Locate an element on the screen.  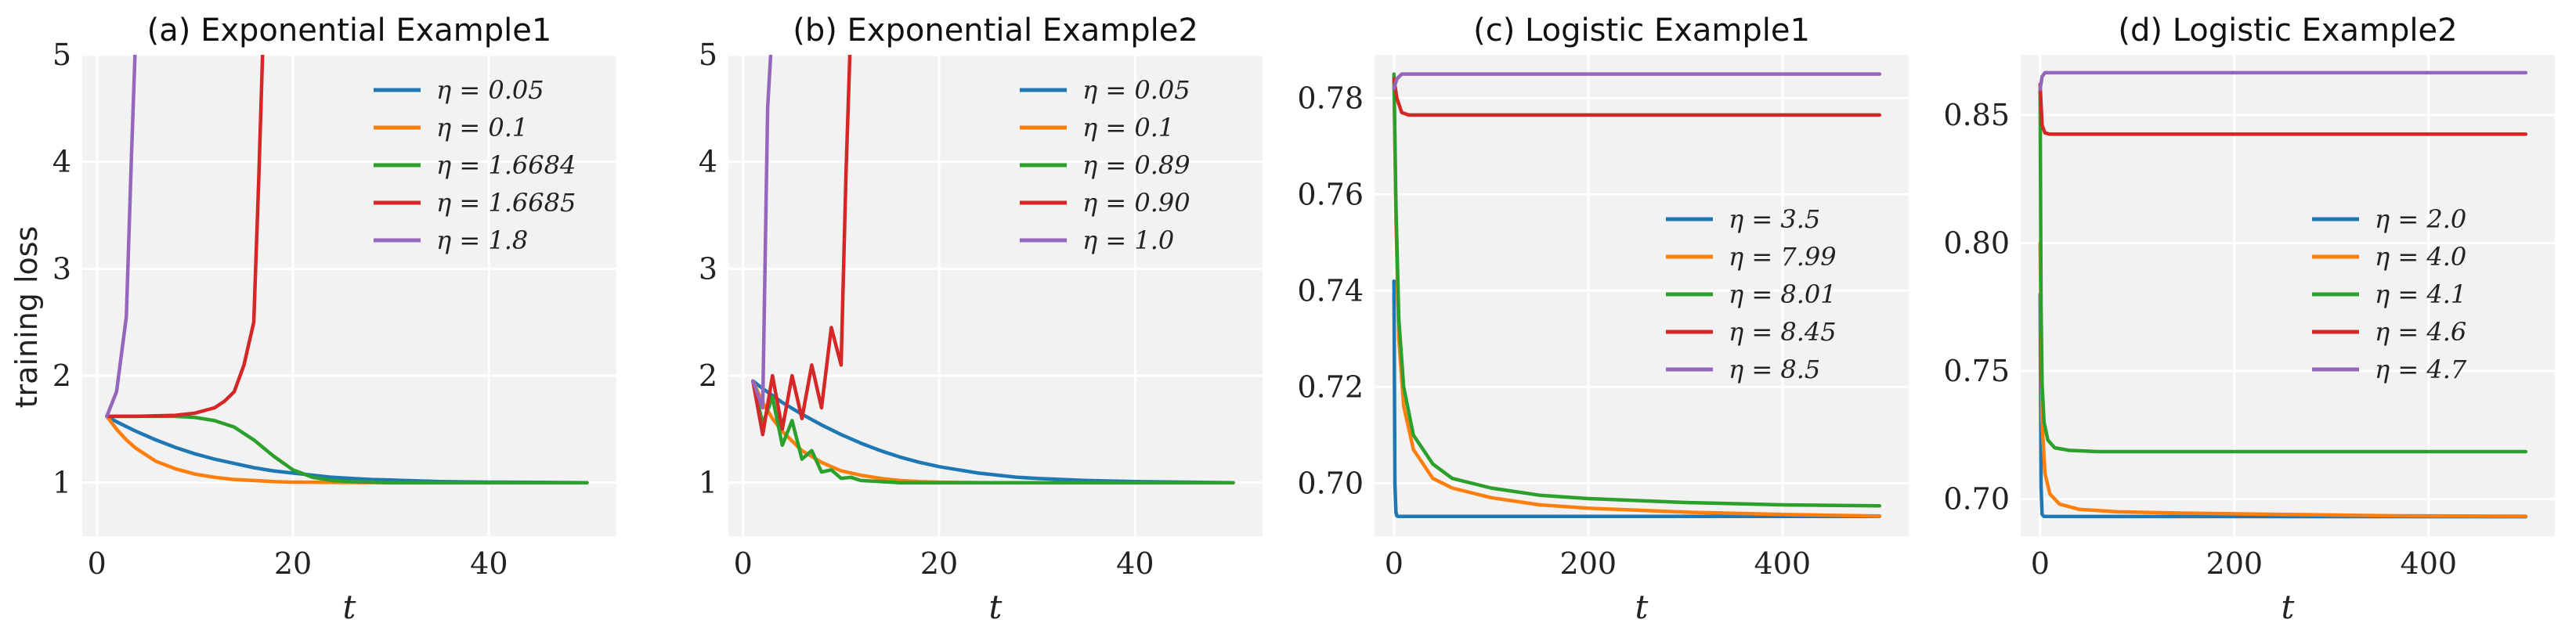
legend-label: η = 2.0 is located at coordinates (2420, 219).